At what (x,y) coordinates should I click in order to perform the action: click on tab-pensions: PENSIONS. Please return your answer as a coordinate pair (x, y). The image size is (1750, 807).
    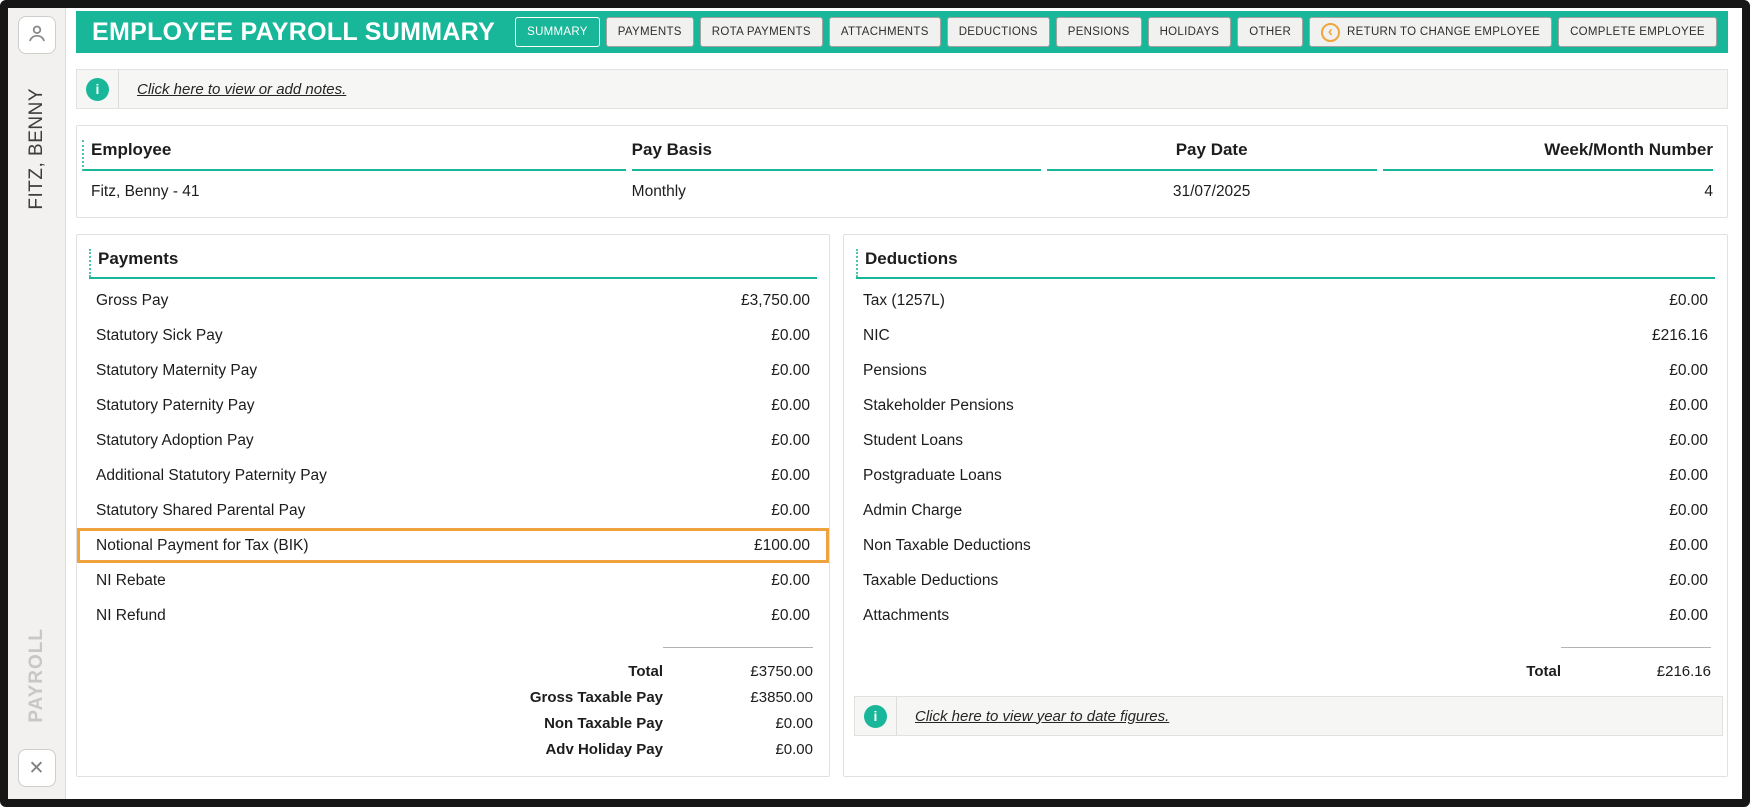
    Looking at the image, I should click on (1098, 32).